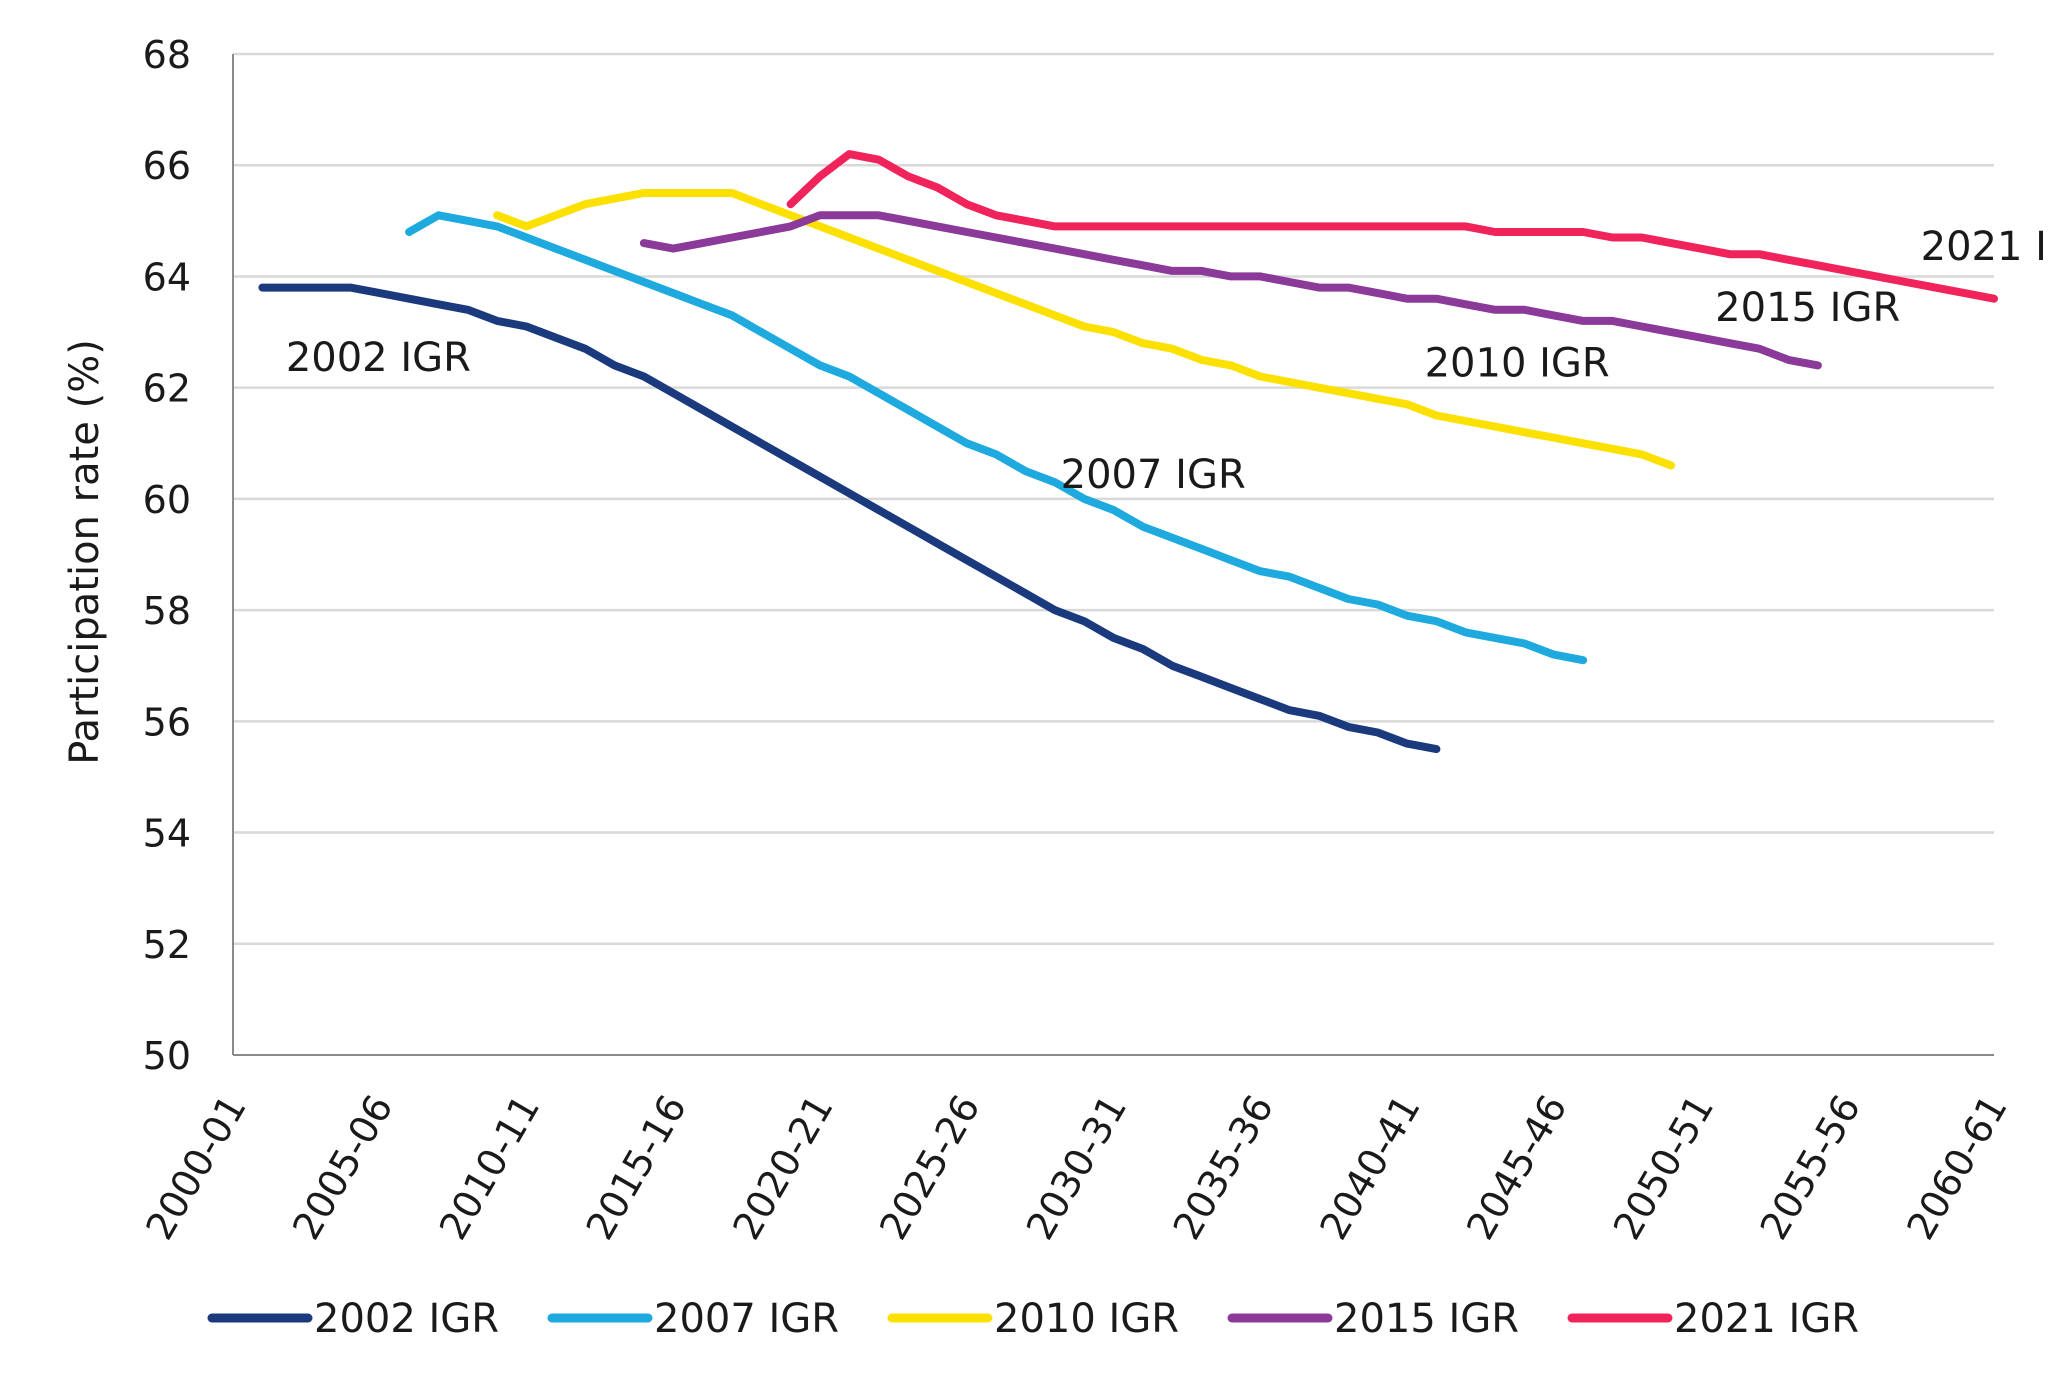 This screenshot has height=1391, width=2048. I want to click on y-tick-label: 54, so click(167, 834).